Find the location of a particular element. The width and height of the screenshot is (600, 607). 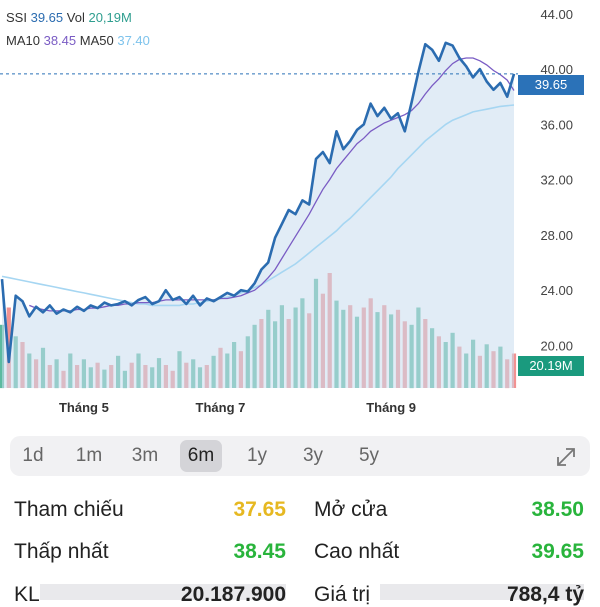

open-value: 38.50 is located at coordinates (557, 509).